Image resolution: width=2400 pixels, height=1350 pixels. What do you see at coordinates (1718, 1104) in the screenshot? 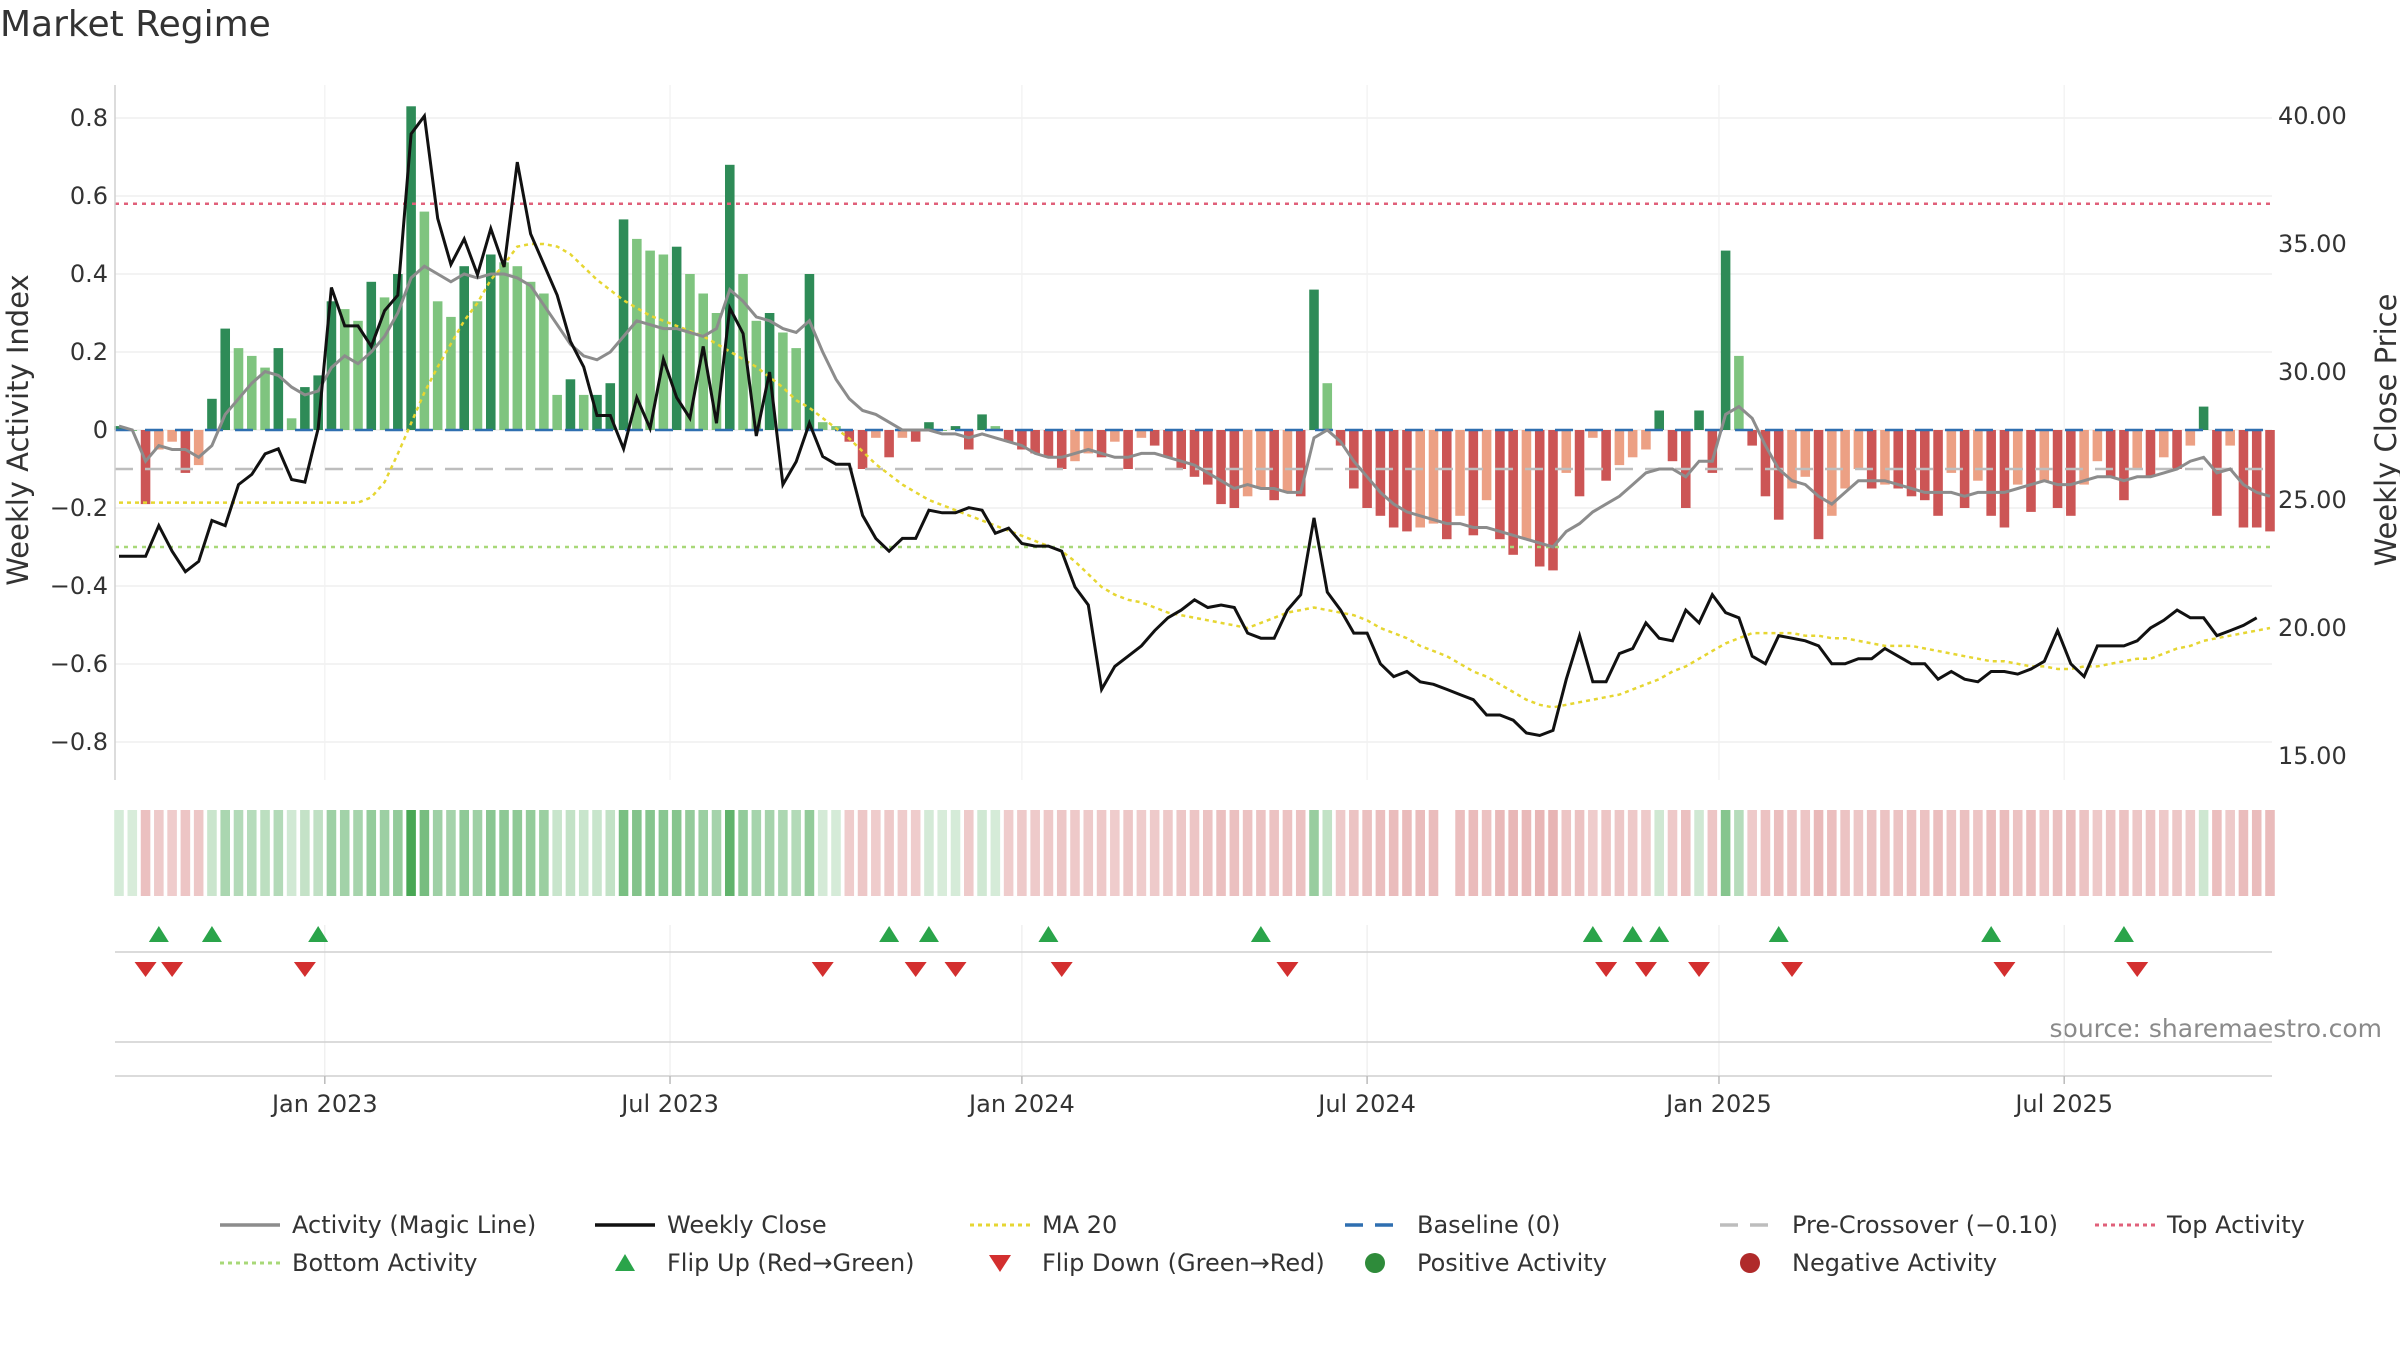
I see `x-tick-label: Jan 2025` at bounding box center [1718, 1104].